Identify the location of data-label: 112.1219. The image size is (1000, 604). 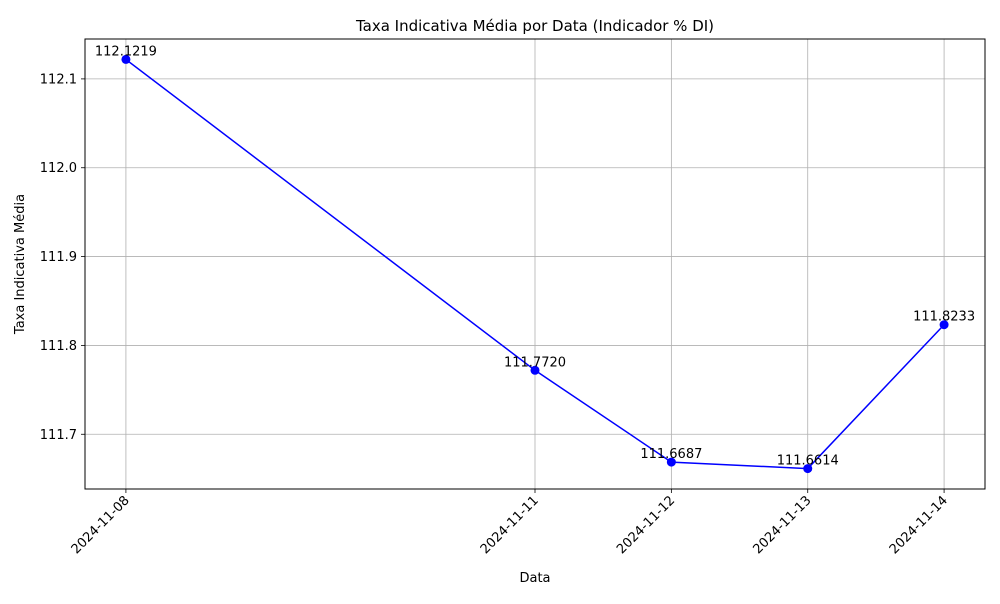
(126, 51).